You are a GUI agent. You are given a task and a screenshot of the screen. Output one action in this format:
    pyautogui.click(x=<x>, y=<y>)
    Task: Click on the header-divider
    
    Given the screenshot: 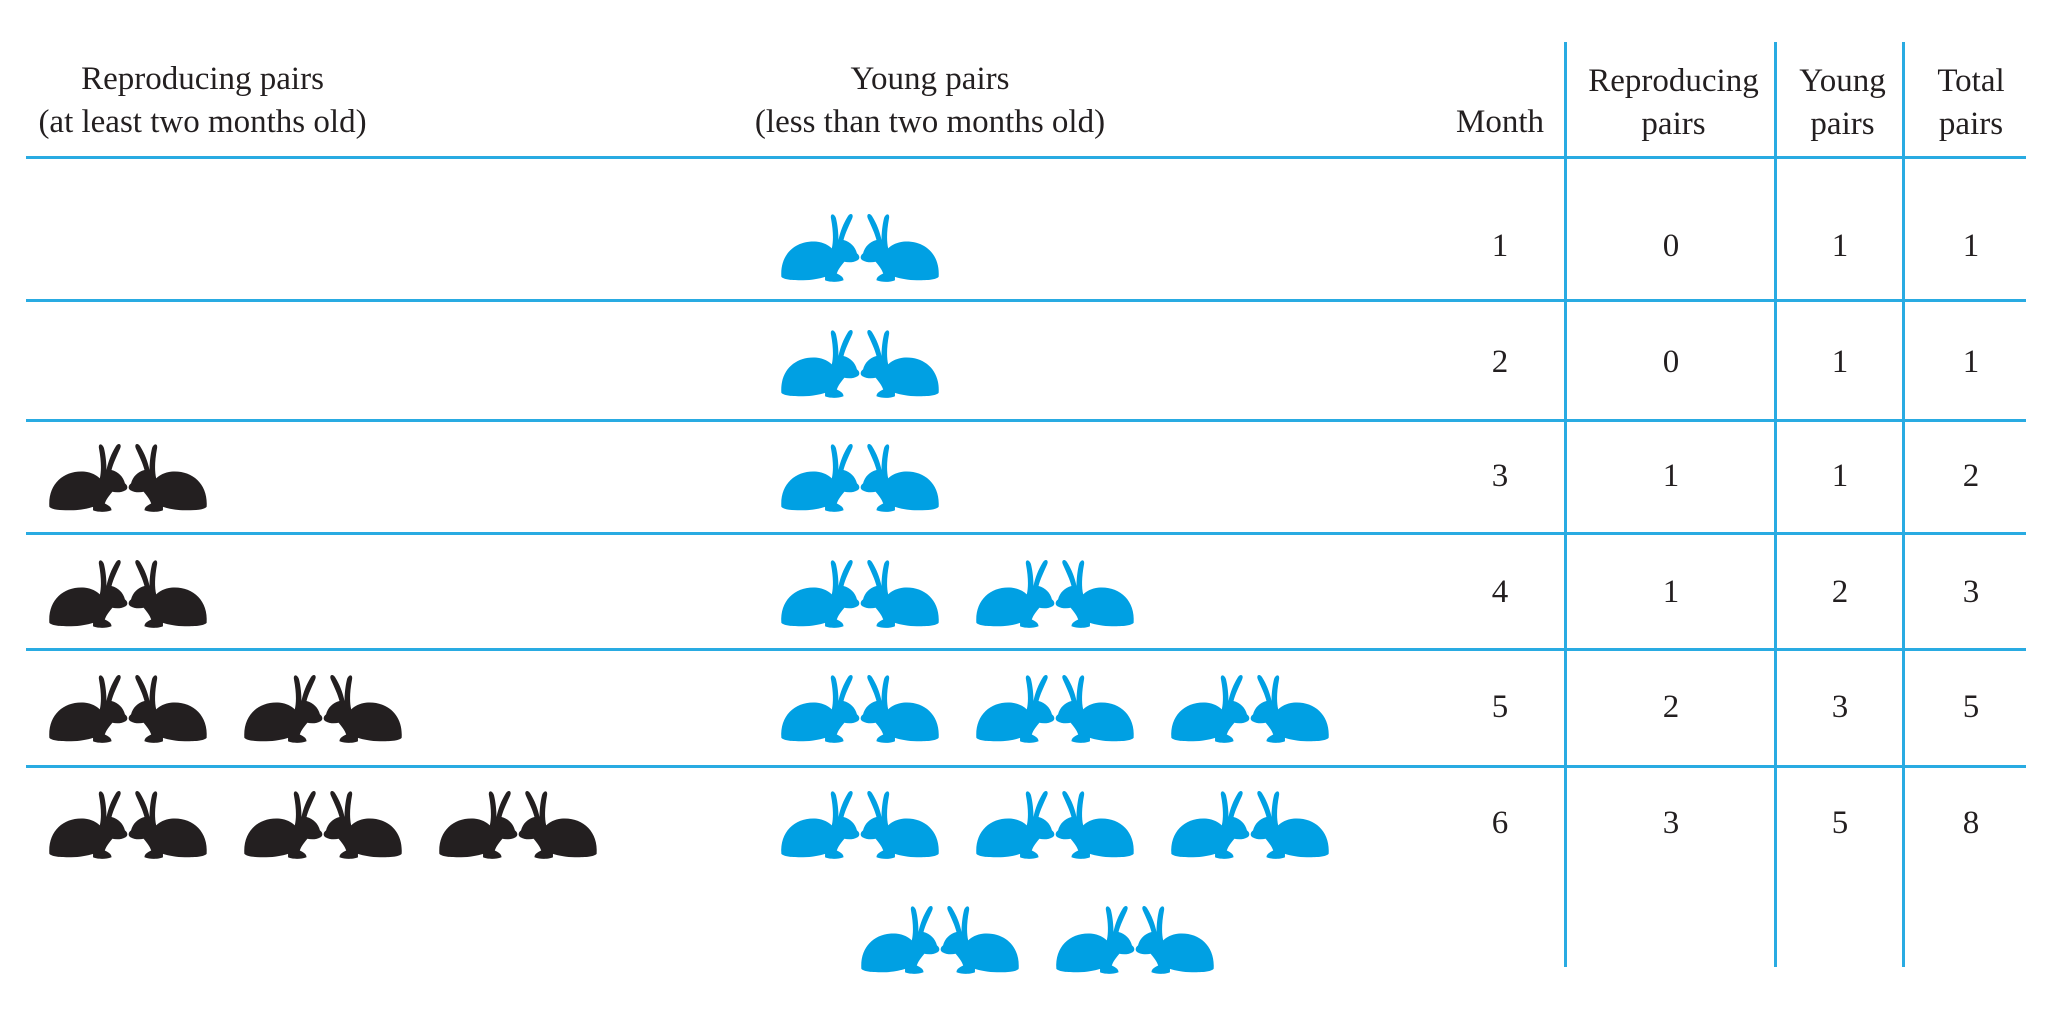 What is the action you would take?
    pyautogui.click(x=1026, y=157)
    